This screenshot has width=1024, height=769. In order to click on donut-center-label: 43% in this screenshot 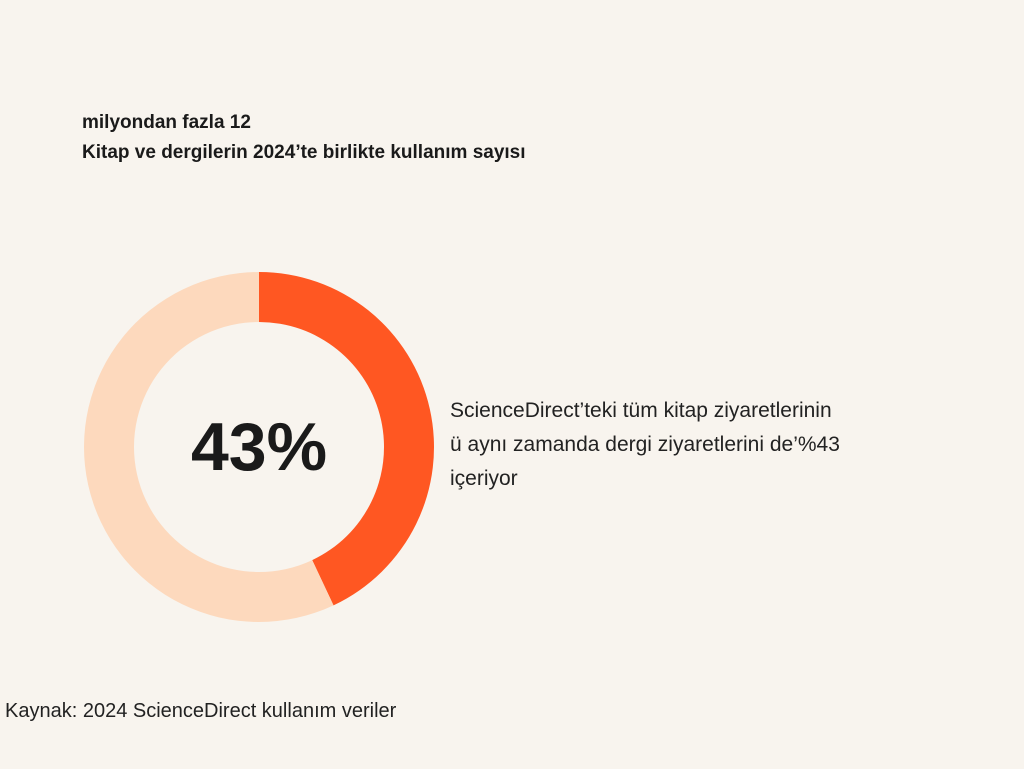, I will do `click(259, 447)`.